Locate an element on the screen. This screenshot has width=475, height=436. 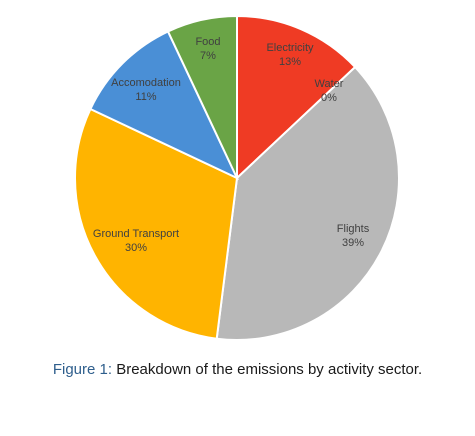
pie-slice-food is located at coordinates (202, 96).